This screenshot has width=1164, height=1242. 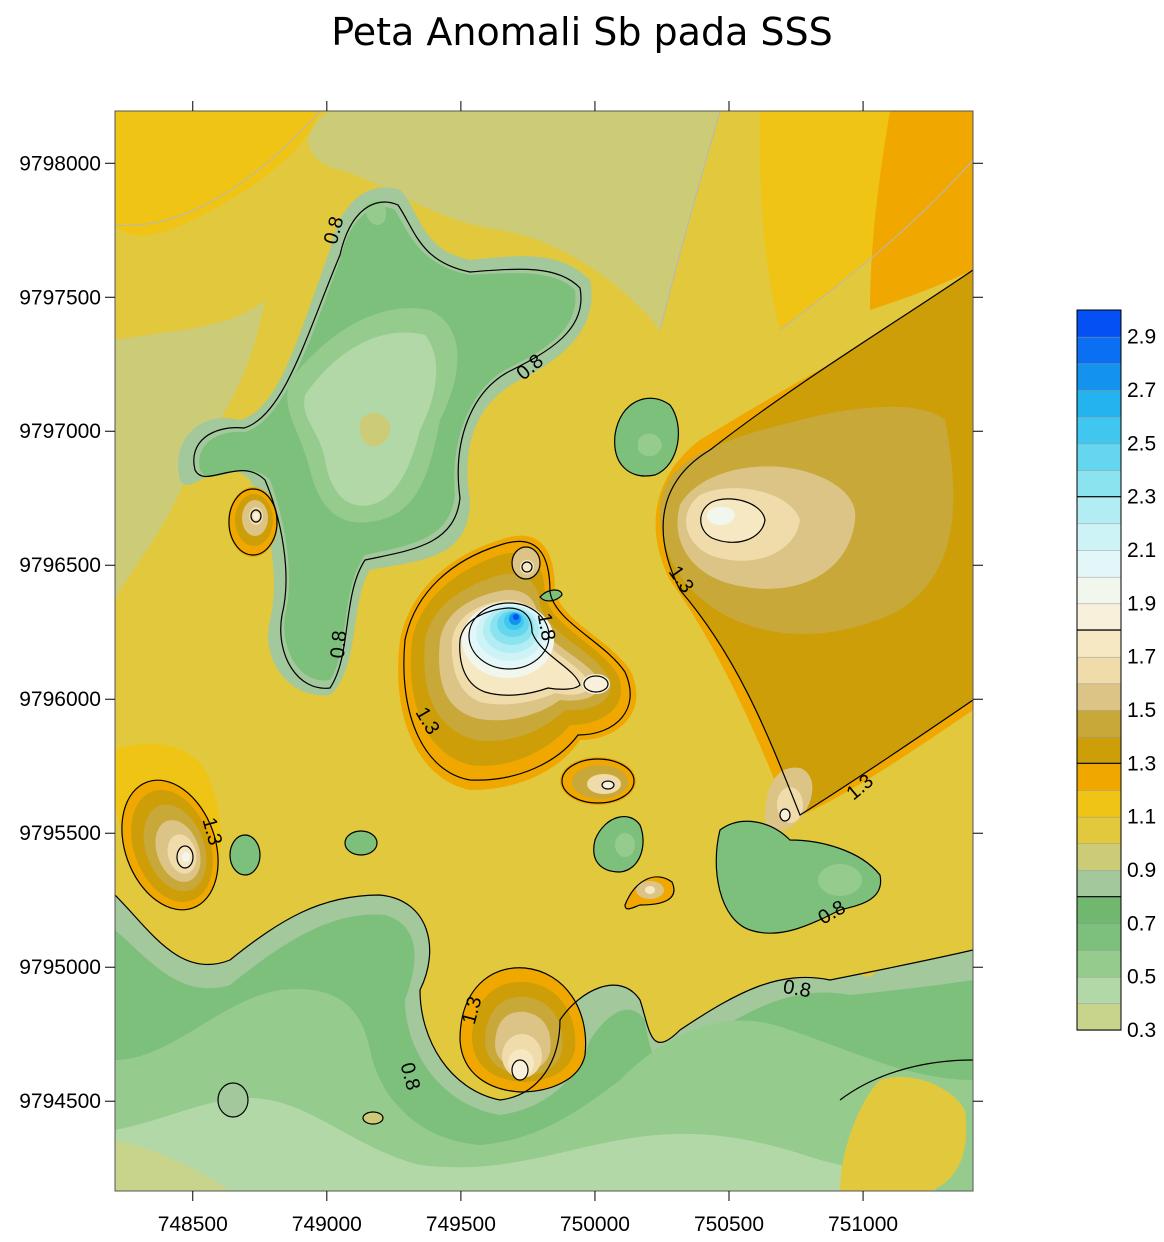 I want to click on y-tick-label: 9795000, so click(x=60, y=967).